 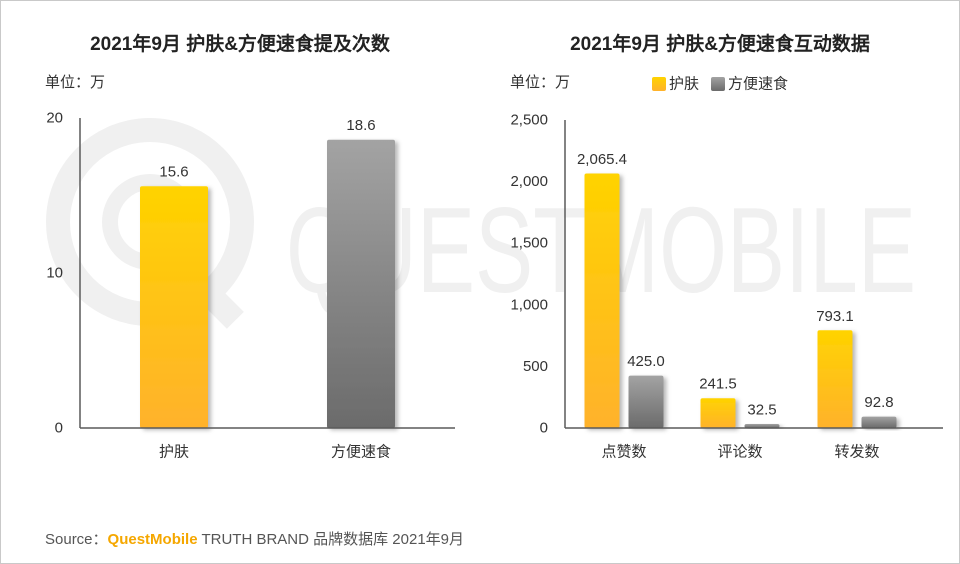 I want to click on y-tick-label: 1,000, so click(x=529, y=304).